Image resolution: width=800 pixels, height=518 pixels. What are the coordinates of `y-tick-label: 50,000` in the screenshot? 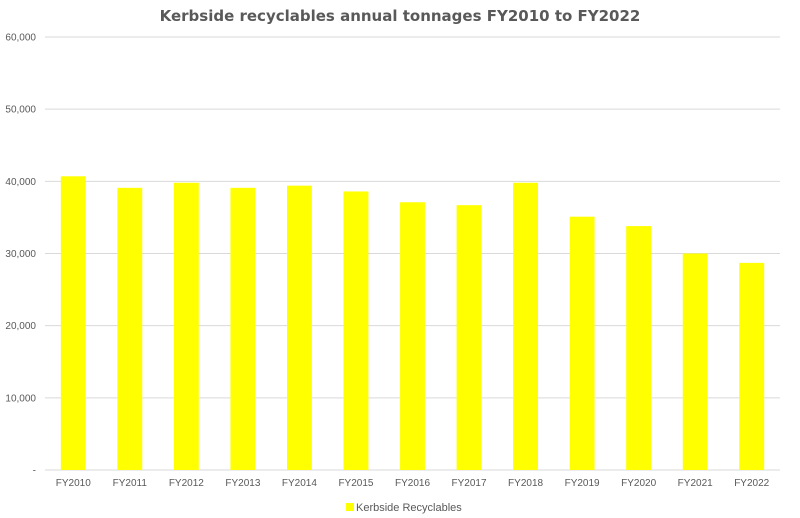 It's located at (20, 110).